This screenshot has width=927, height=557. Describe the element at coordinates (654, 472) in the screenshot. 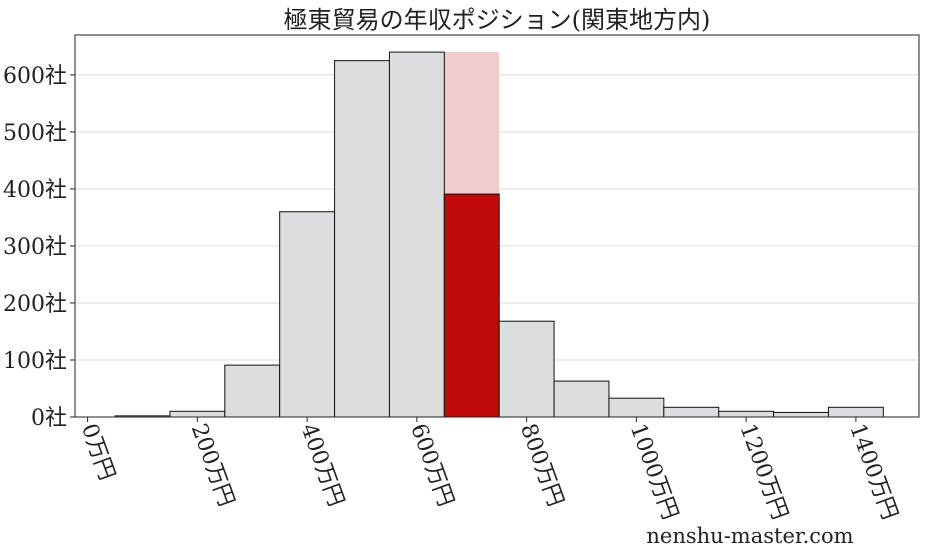

I see `x-tick-label: 1000万円` at that location.